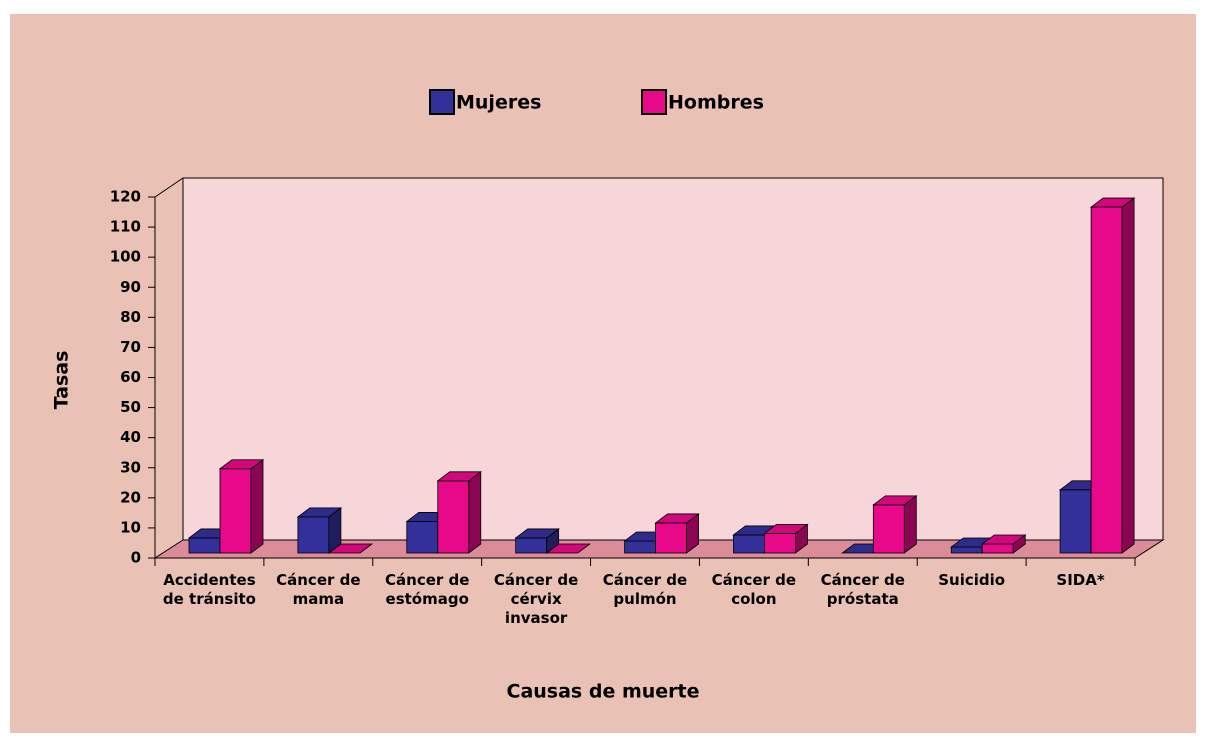 The width and height of the screenshot is (1206, 746). I want to click on y-tick-label: 120, so click(125, 197).